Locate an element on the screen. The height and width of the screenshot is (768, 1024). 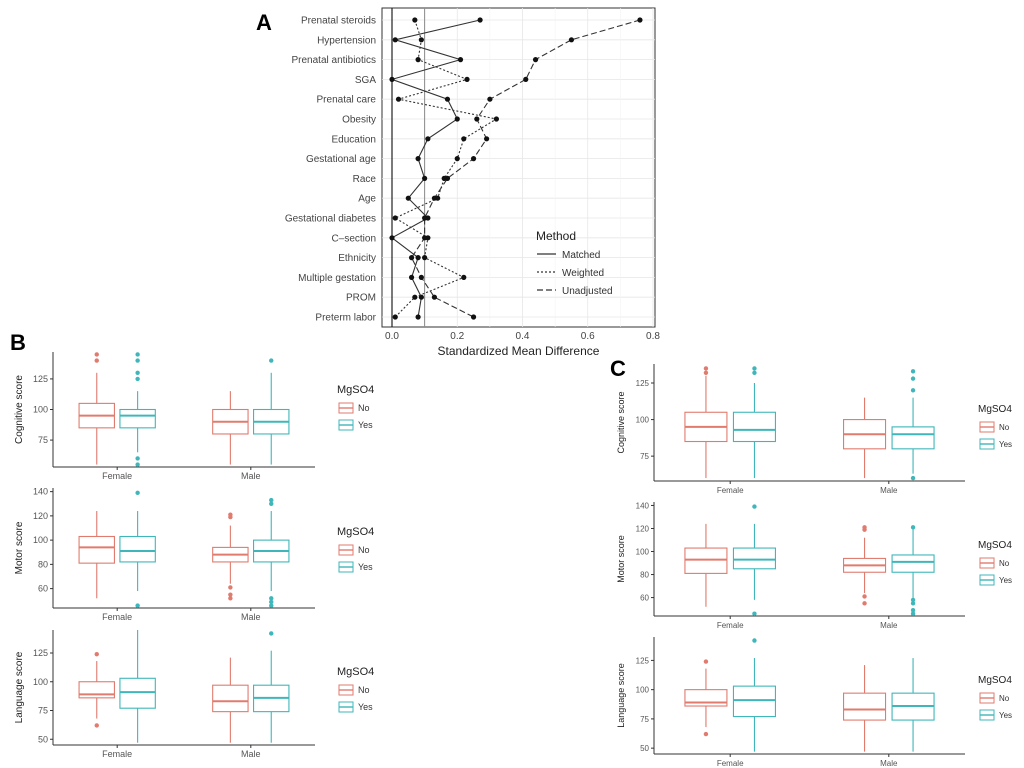
smd-legend-title: Method is located at coordinates (556, 236).